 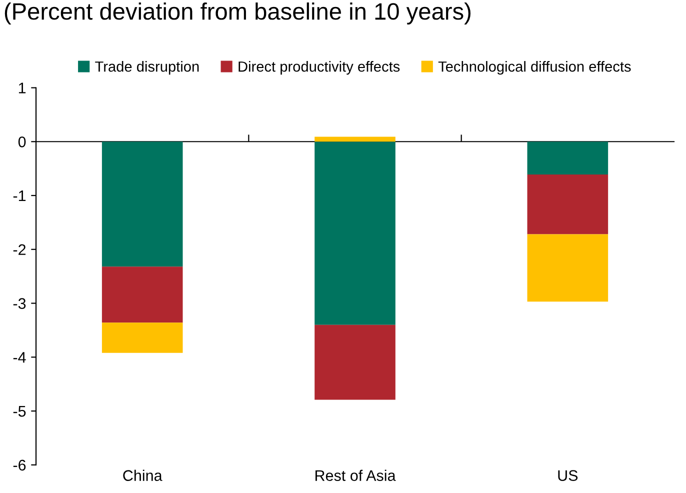 I want to click on y-tick-label: -2, so click(x=19, y=249).